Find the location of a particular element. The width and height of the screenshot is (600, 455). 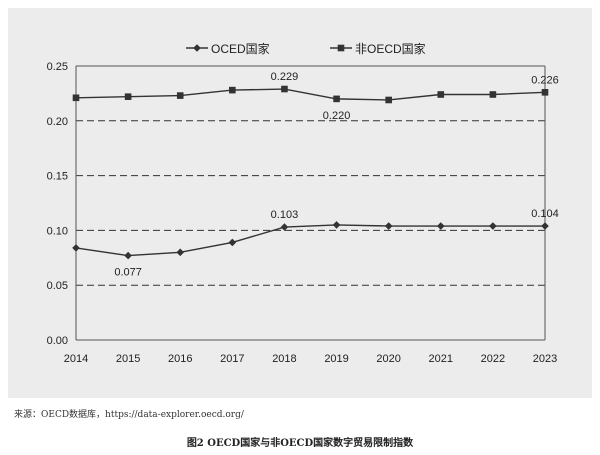

data-label: 0.077 is located at coordinates (128, 273).